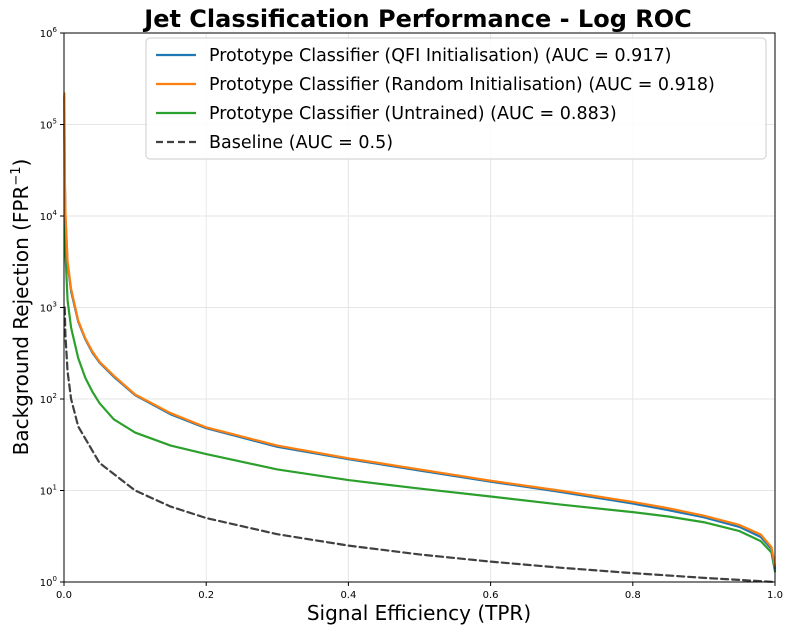  What do you see at coordinates (16, 175) in the screenshot?
I see `y-axis-label-sup: −1` at bounding box center [16, 175].